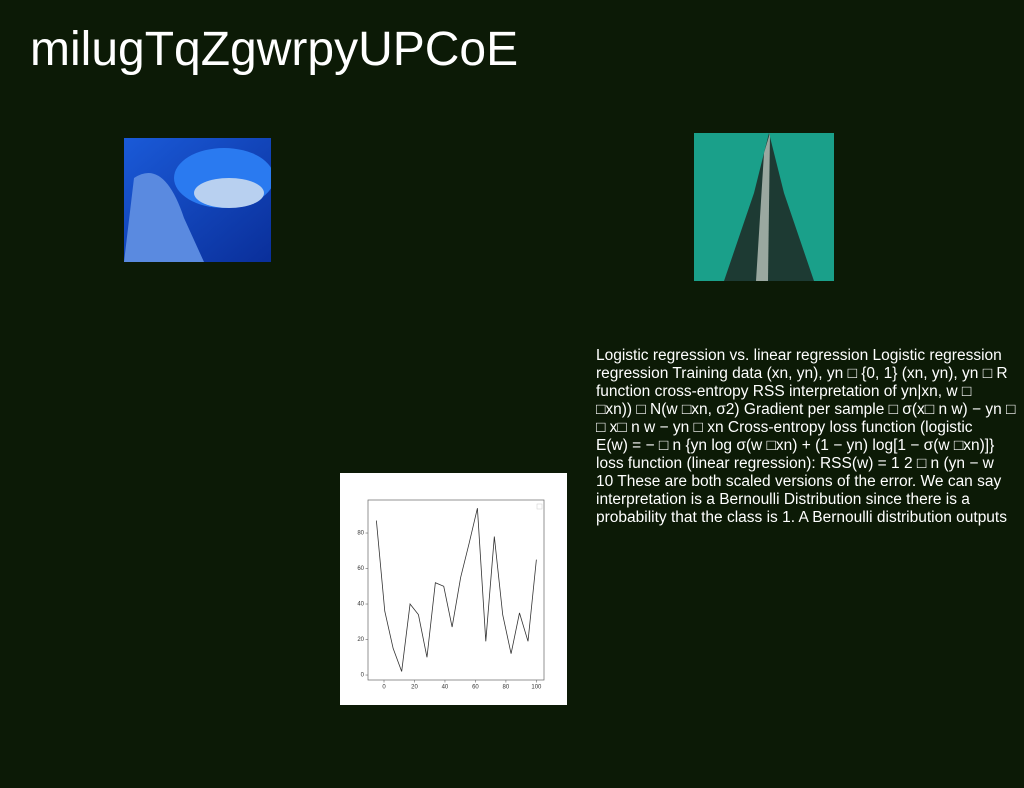 The image size is (1024, 788). What do you see at coordinates (384, 688) in the screenshot?
I see `x-tick-label: 0` at bounding box center [384, 688].